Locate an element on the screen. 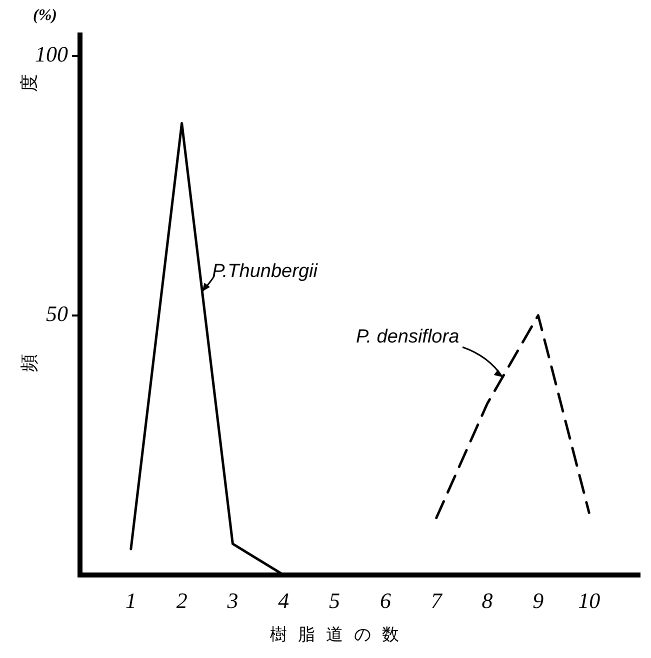 The width and height of the screenshot is (651, 658). x-tick-label: 5 is located at coordinates (334, 600).